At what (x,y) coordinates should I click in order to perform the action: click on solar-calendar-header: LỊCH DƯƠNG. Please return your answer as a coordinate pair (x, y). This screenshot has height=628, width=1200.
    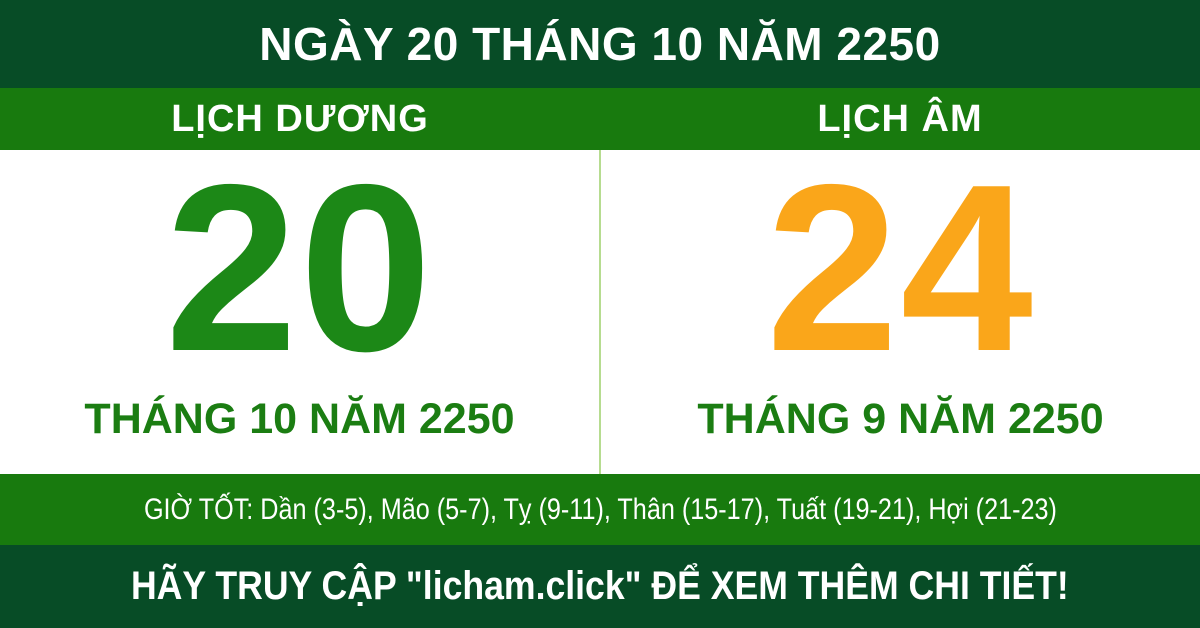
    Looking at the image, I should click on (300, 118).